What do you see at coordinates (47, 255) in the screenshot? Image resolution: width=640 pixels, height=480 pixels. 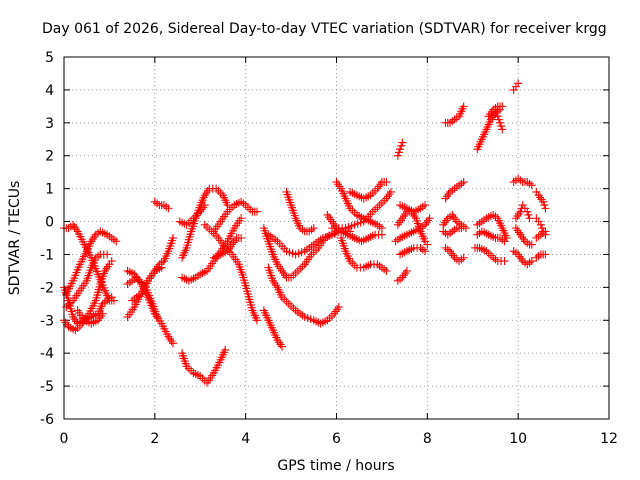 I see `y-tick-label: -1` at bounding box center [47, 255].